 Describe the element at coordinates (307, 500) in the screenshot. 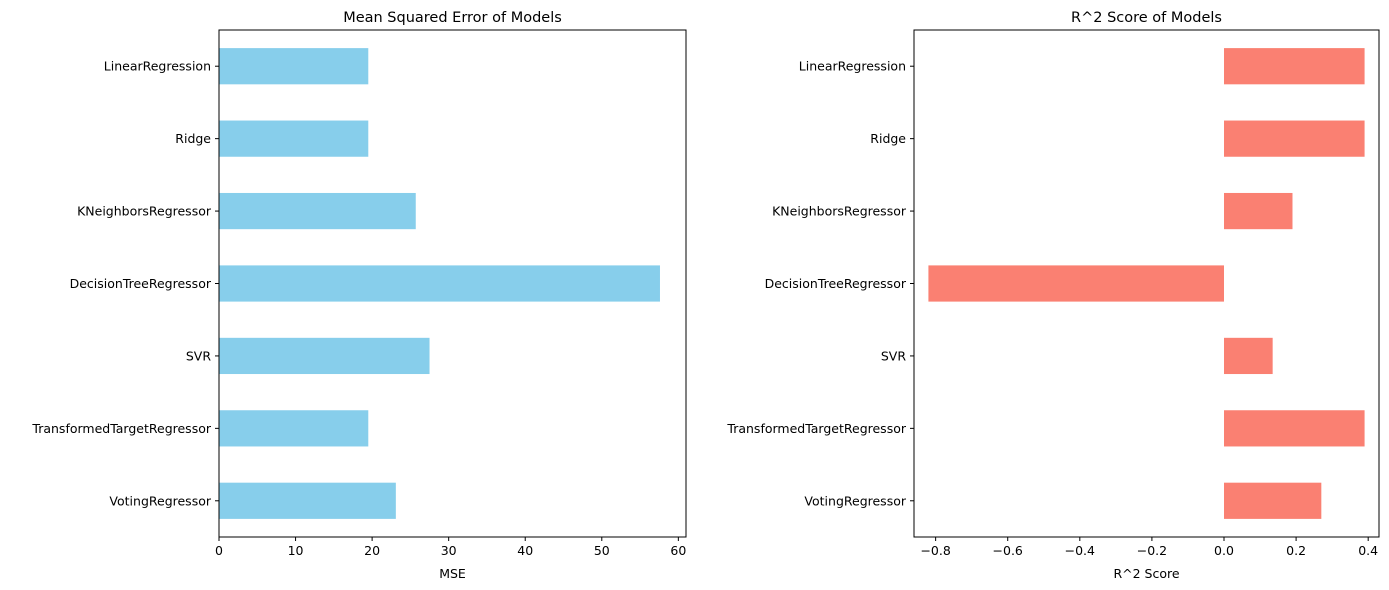

I see `mse-bar-votingregressor` at that location.